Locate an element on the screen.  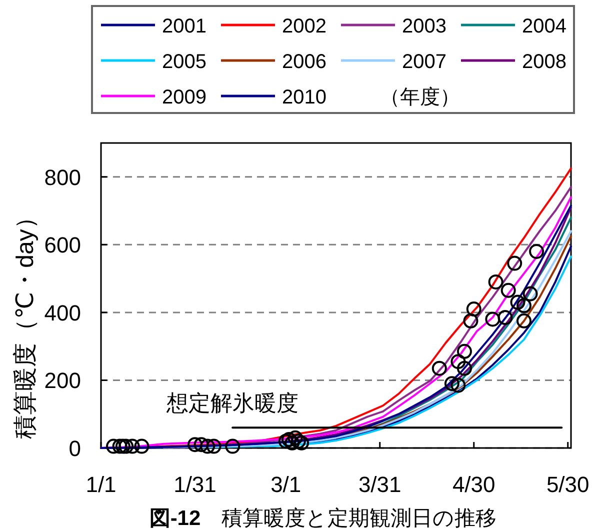
annotation: 想定解氷暖度 is located at coordinates (232, 403).